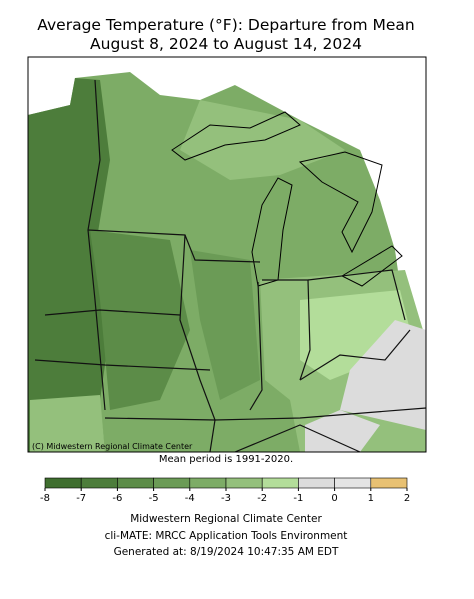 Image resolution: width=474 pixels, height=599 pixels. I want to click on legend-tick-label: 2, so click(407, 498).